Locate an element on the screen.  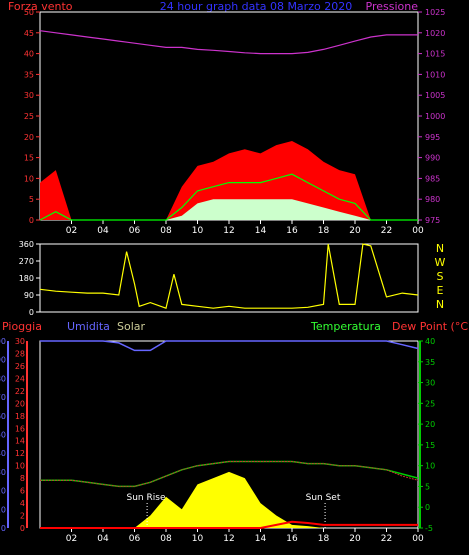
compass-labels: N W S E N is located at coordinates (440, 276).